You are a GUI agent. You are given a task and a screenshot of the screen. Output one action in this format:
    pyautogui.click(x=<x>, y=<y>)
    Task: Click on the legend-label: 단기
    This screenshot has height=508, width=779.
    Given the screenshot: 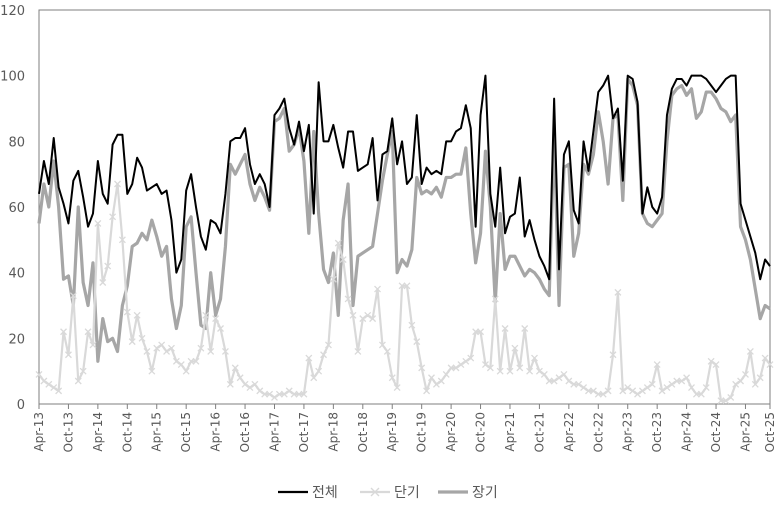 What is the action you would take?
    pyautogui.click(x=407, y=493)
    